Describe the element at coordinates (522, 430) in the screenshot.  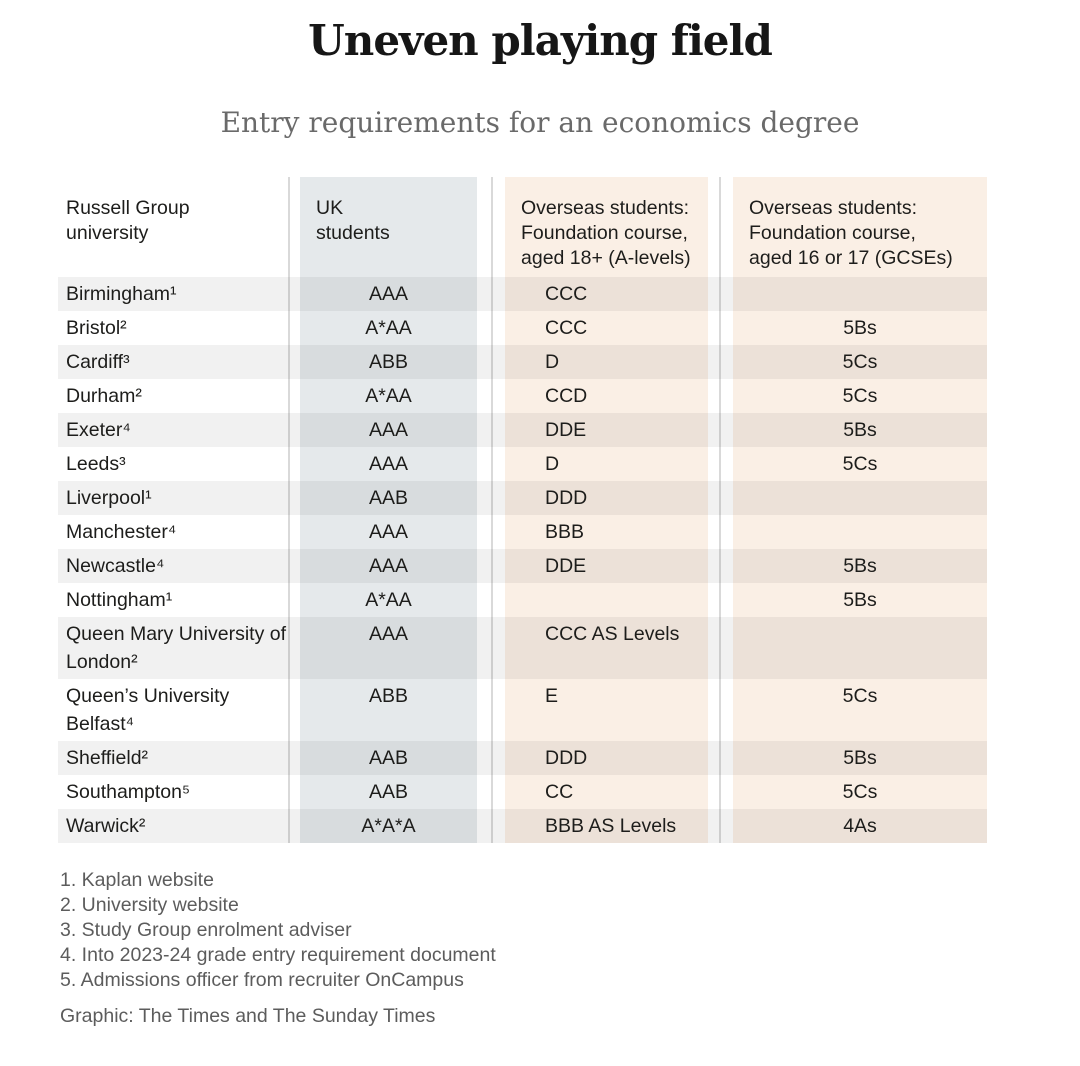
I see `table-row: Exeter⁴ AAA DDE 5Bs` at that location.